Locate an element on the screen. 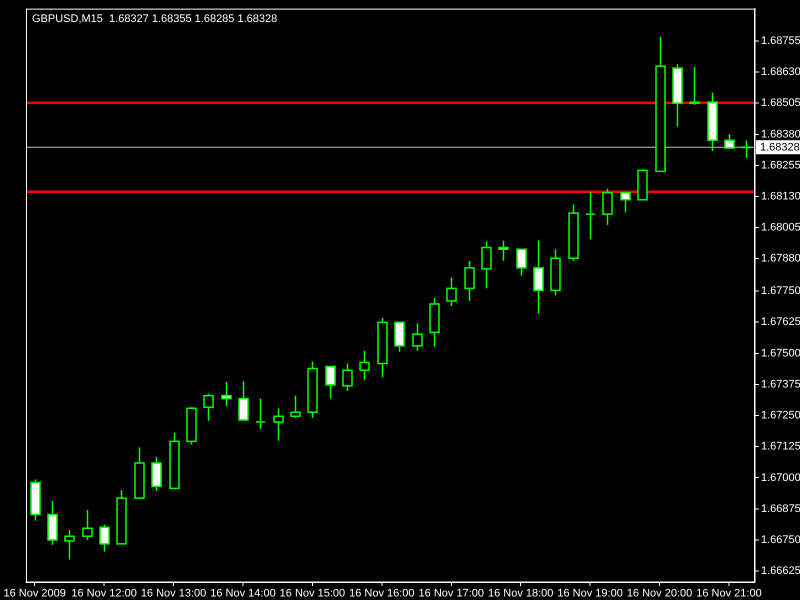 This screenshot has height=600, width=800. y-tick-label: 1.68005 is located at coordinates (780, 228).